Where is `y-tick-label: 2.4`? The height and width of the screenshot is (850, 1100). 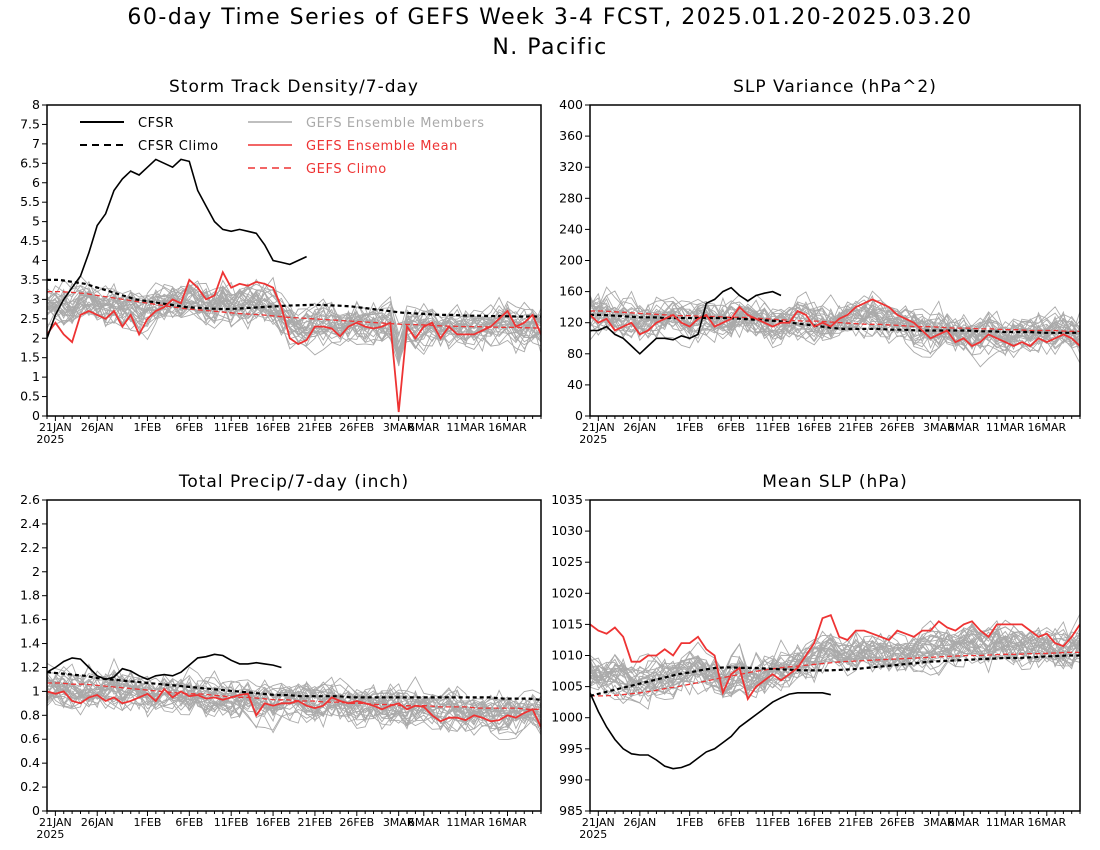 y-tick-label: 2.4 is located at coordinates (30, 523).